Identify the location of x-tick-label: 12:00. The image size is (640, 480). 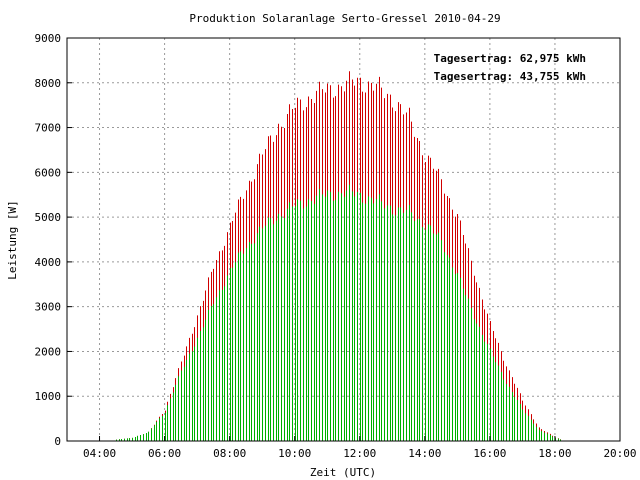
(359, 453).